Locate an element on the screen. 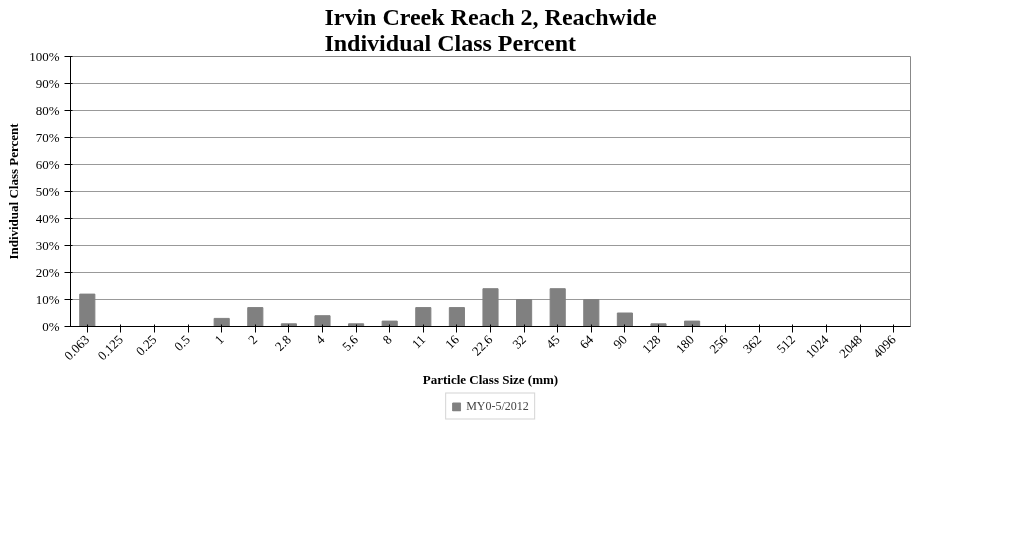  x-tick-label: 180 is located at coordinates (685, 344).